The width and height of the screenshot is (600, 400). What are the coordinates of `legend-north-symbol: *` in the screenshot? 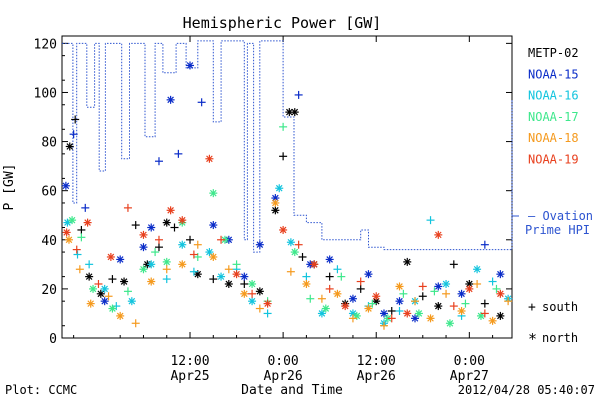 It's located at (532, 339).